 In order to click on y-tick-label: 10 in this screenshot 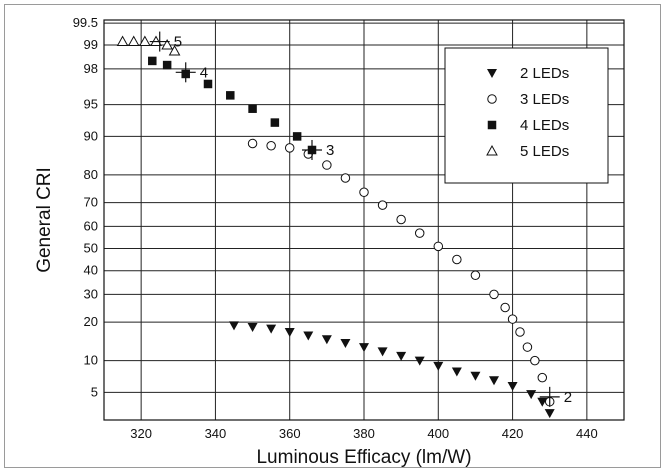, I will do `click(91, 360)`.